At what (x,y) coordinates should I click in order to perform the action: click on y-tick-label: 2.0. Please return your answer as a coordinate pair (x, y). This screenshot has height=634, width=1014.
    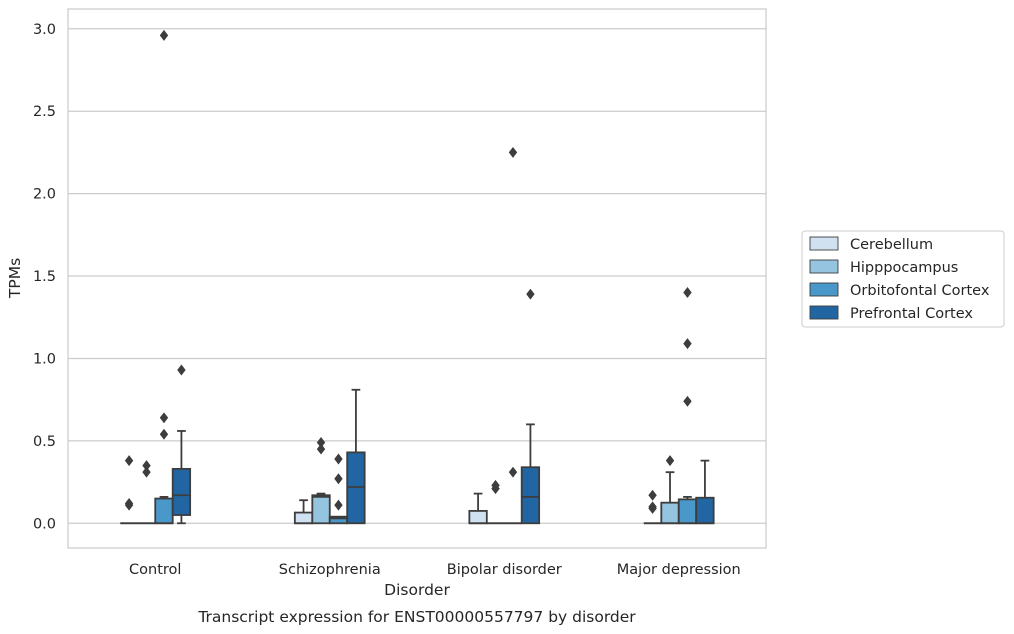
    Looking at the image, I should click on (44, 195).